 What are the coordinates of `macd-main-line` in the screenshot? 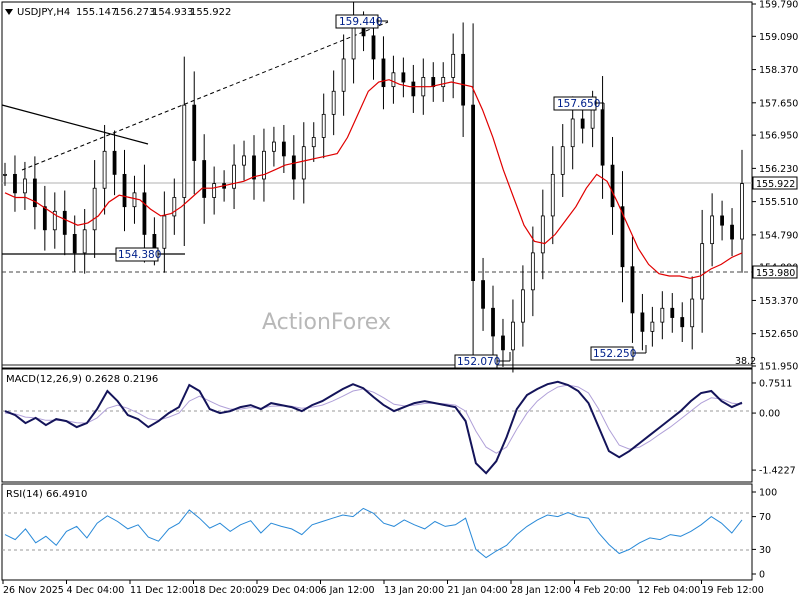 It's located at (373, 427).